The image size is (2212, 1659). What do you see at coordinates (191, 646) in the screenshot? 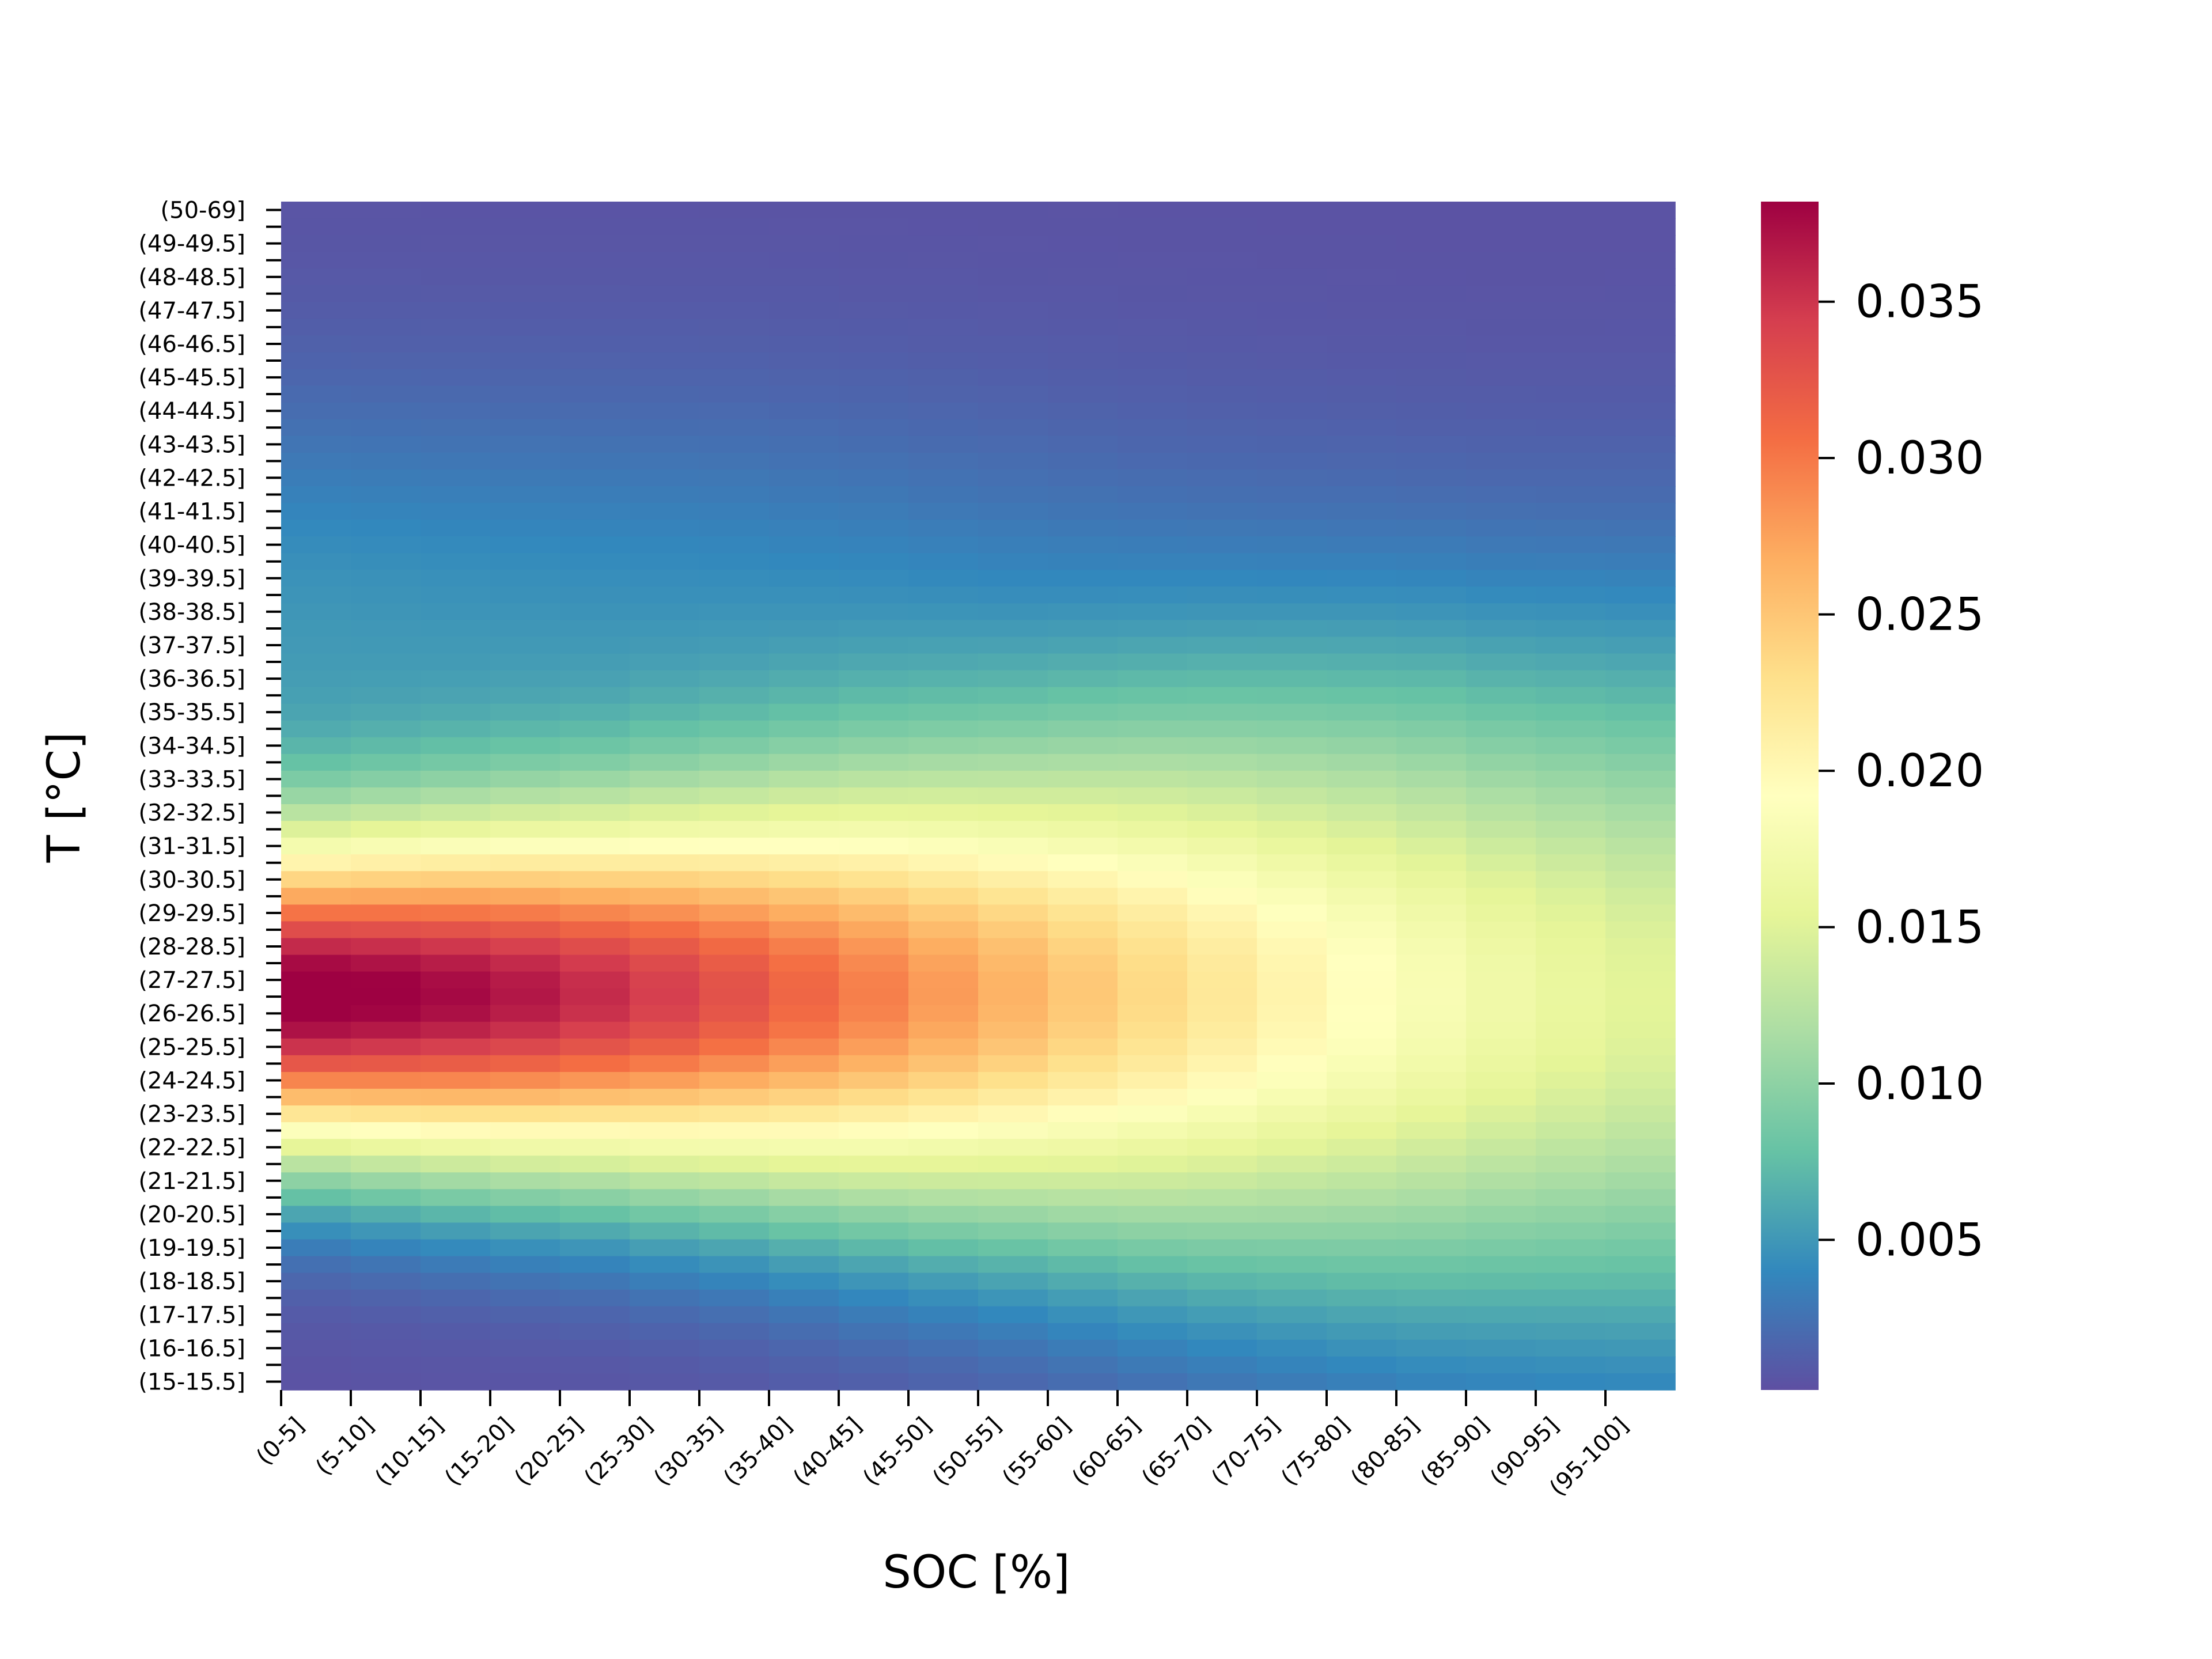
I see `y-tick-label: (37-37.5]` at bounding box center [191, 646].